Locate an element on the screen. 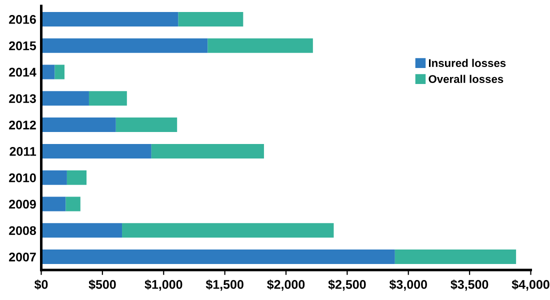 The height and width of the screenshot is (300, 550). x-tick-label: $4,000 is located at coordinates (531, 285).